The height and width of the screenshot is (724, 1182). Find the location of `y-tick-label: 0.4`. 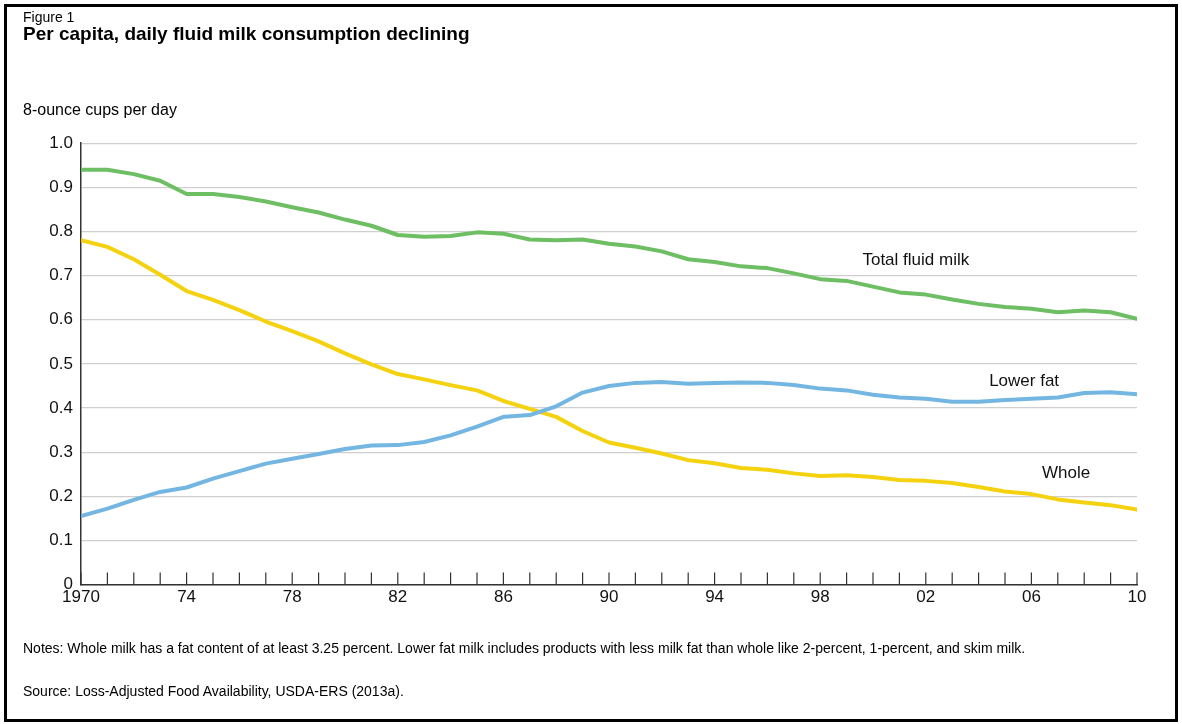

y-tick-label: 0.4 is located at coordinates (61, 407).